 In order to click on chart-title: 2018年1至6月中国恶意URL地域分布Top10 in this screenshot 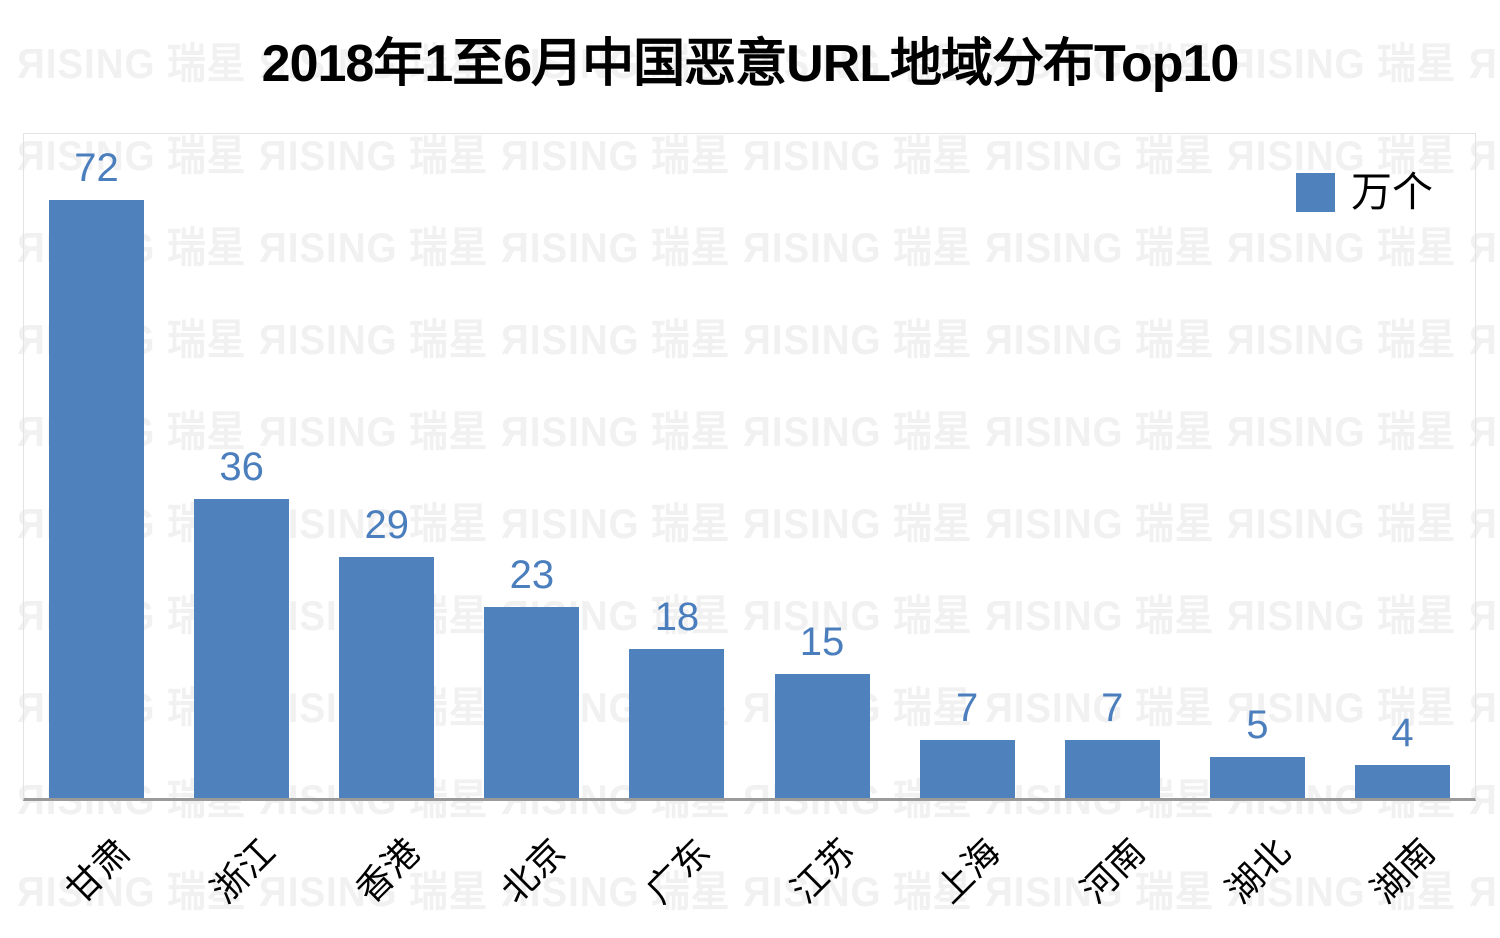, I will do `click(750, 64)`.